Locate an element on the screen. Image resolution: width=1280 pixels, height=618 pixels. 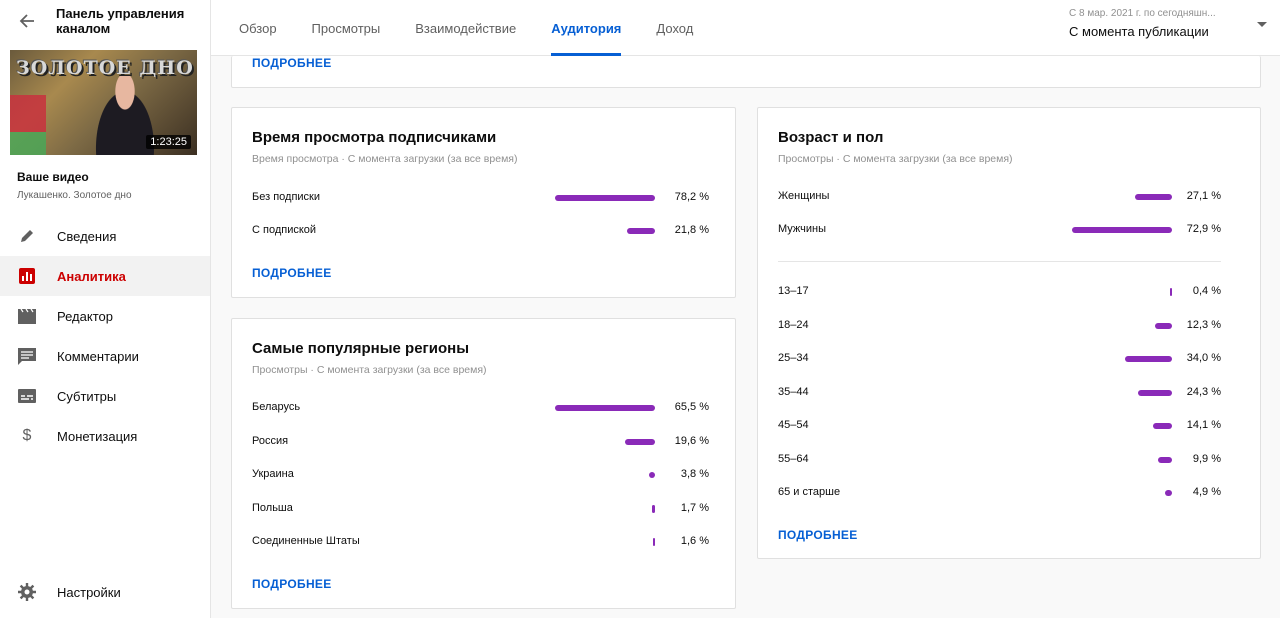
pencil-icon is located at coordinates (27, 236).